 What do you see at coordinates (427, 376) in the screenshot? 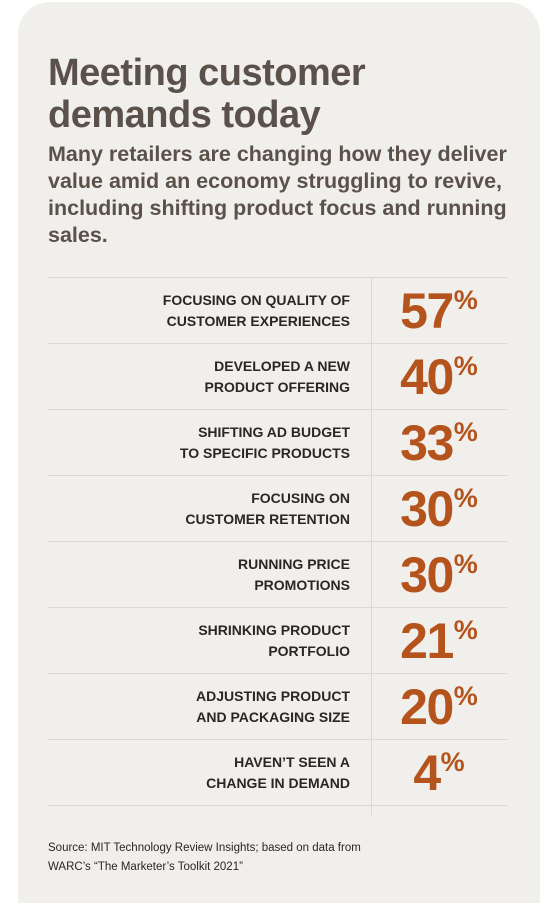
I see `value-number: 40` at bounding box center [427, 376].